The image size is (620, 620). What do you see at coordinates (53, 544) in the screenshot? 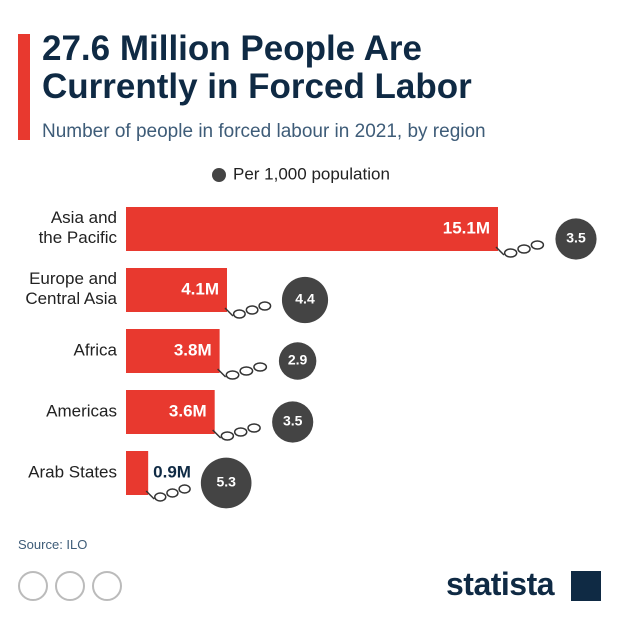
I see `source: Source: ILO` at bounding box center [53, 544].